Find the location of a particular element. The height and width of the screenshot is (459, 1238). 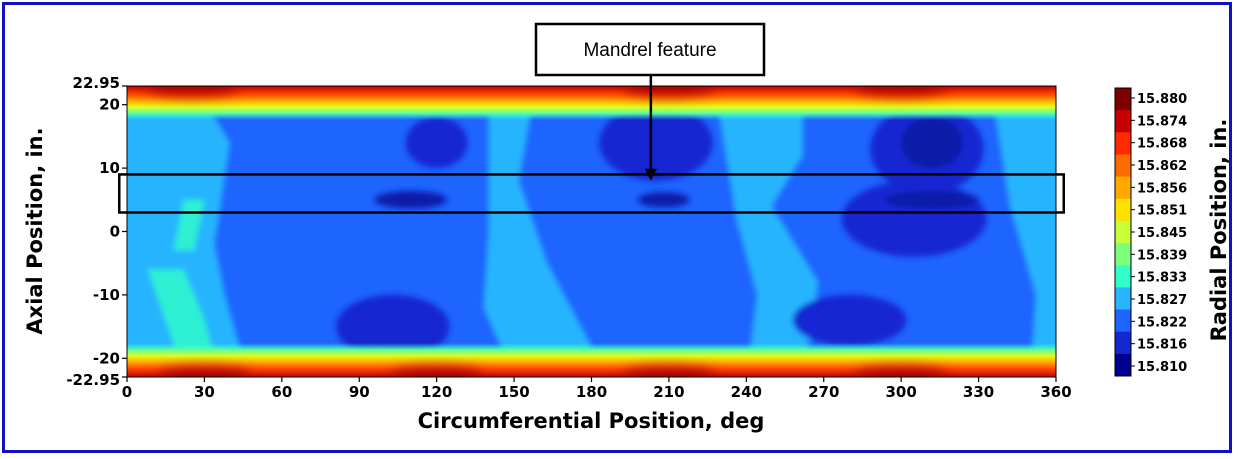

y-tick-label: 0 is located at coordinates (115, 232).